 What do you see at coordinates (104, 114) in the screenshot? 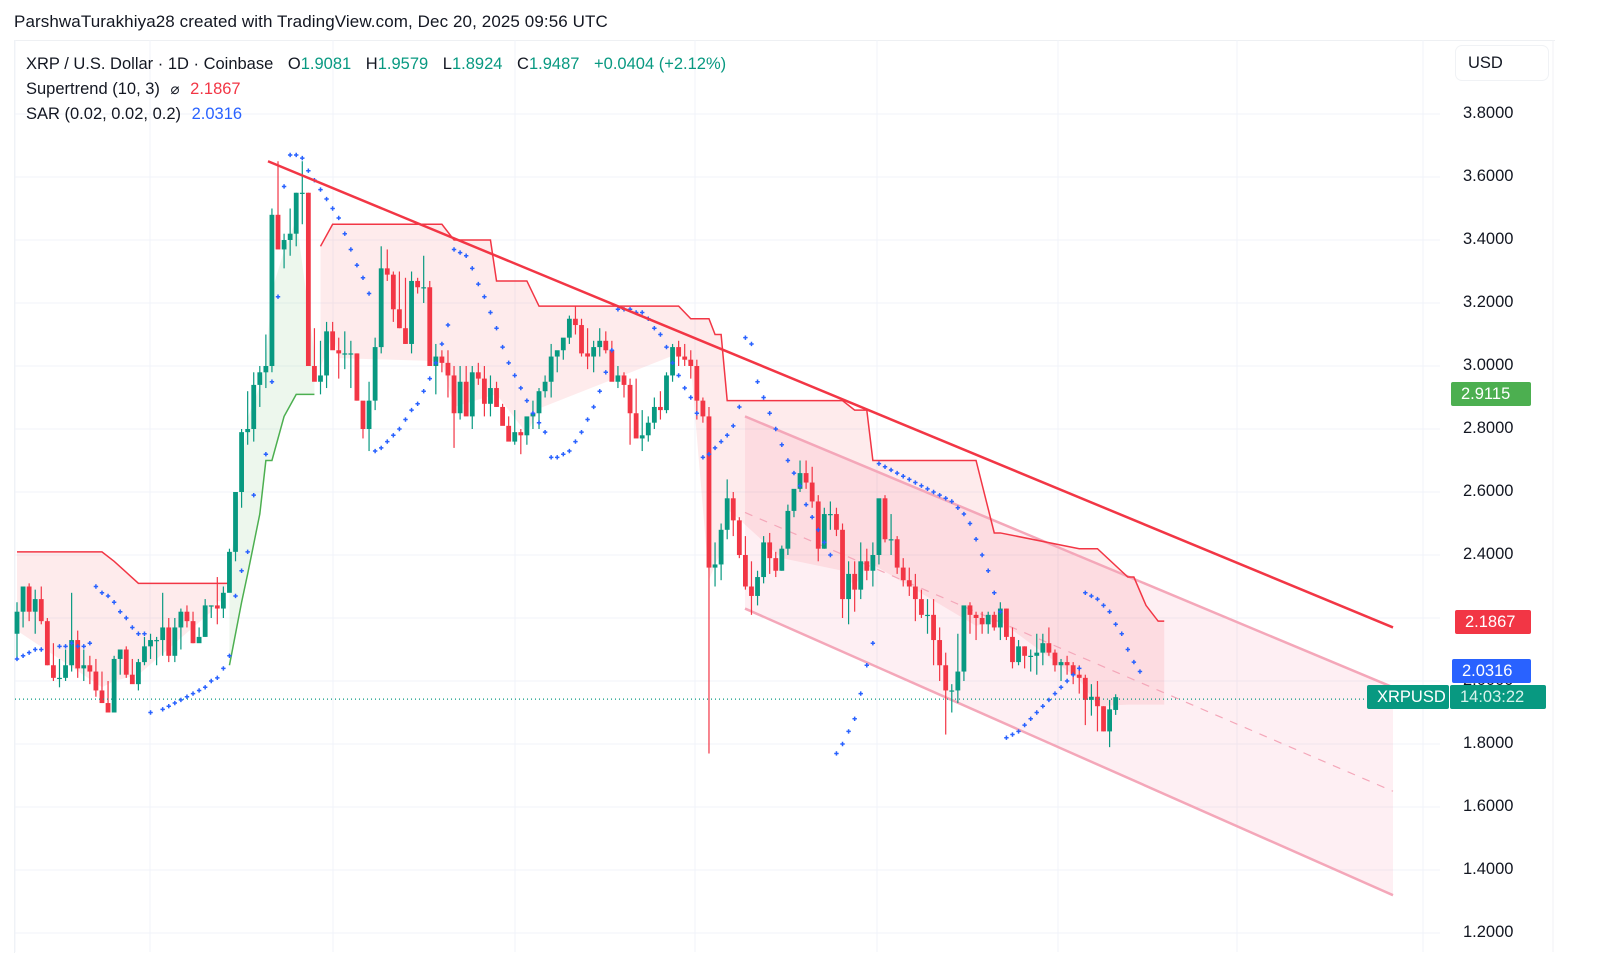
I see `sar-label: SAR (0.02, 0.02, 0.2)` at bounding box center [104, 114].